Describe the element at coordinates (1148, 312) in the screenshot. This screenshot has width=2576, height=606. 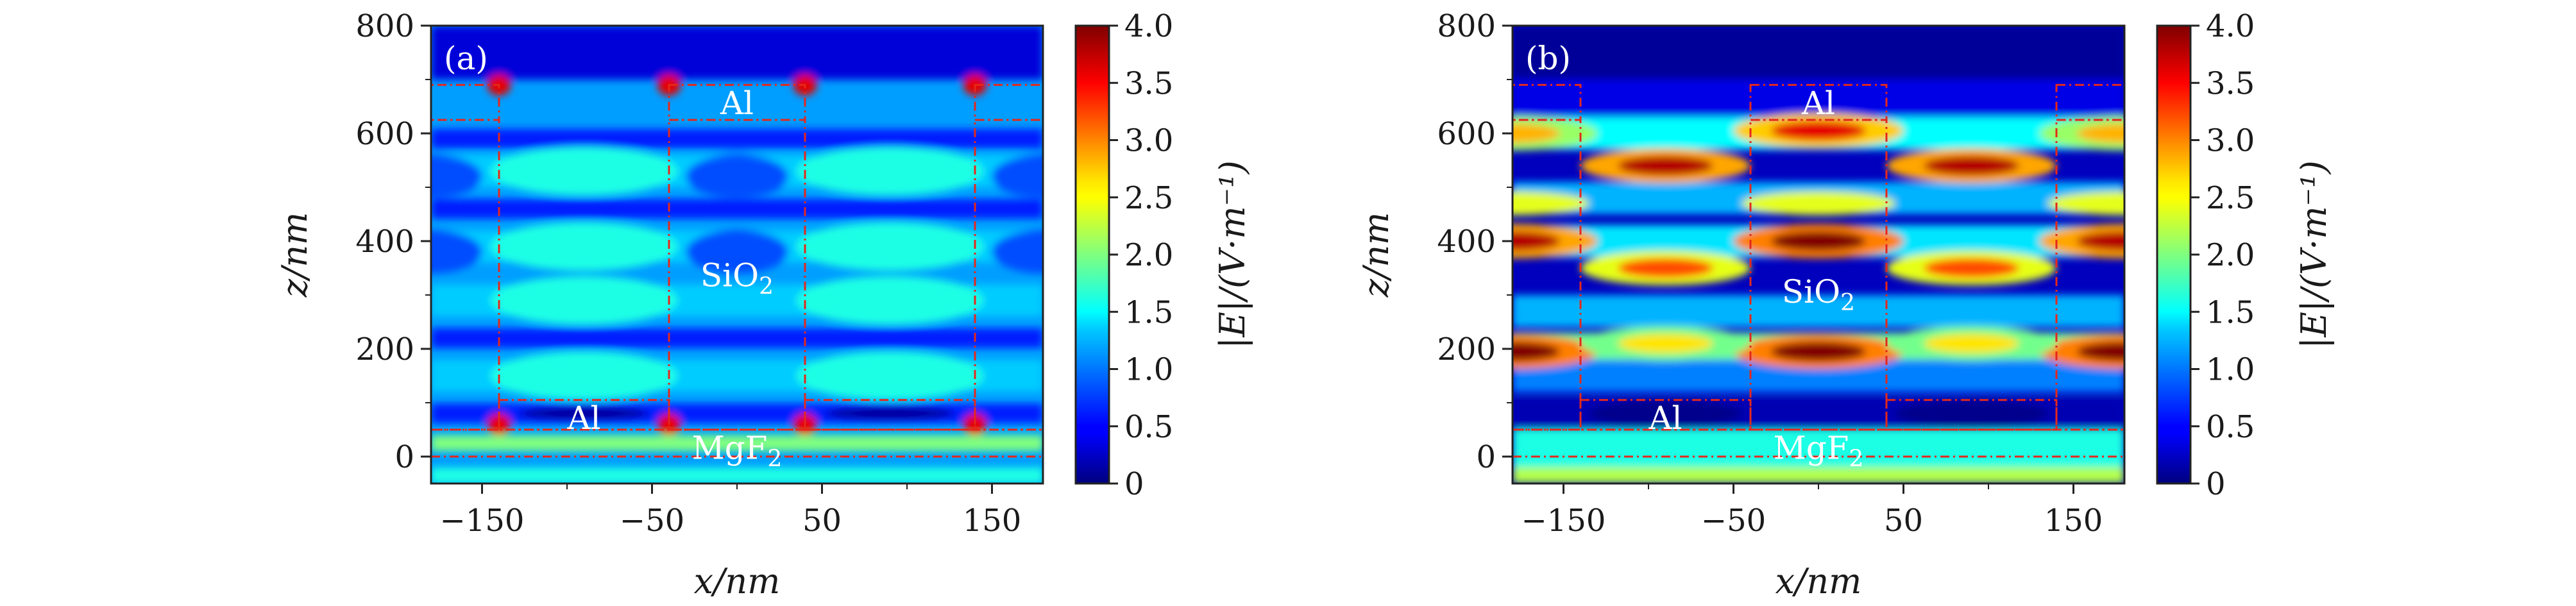
I see `colorbar-tick-label: 1.5` at that location.